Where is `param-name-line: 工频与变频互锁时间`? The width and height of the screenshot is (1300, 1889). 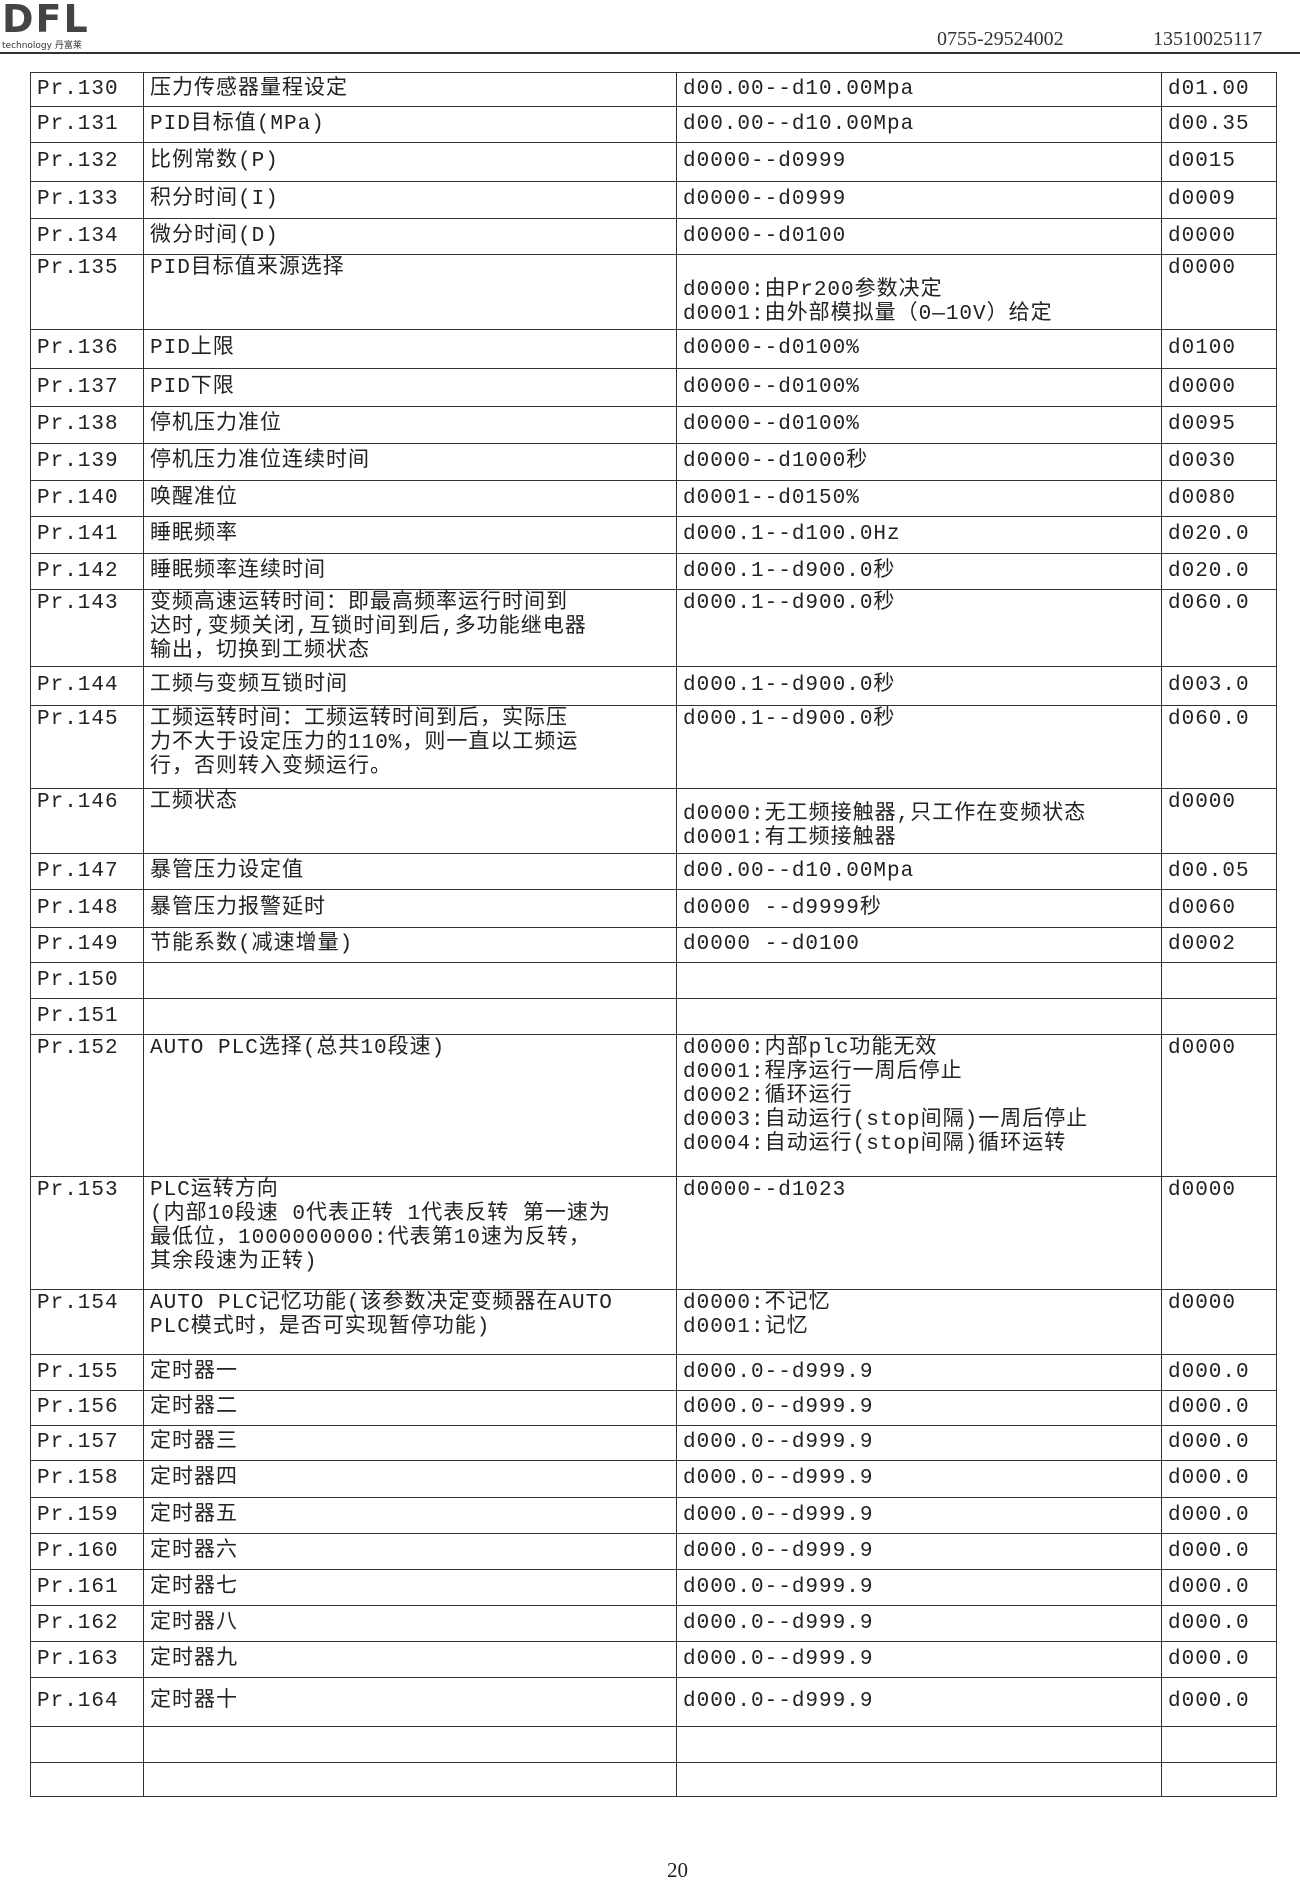
param-name-line: 工频与变频互锁时间 is located at coordinates (249, 685).